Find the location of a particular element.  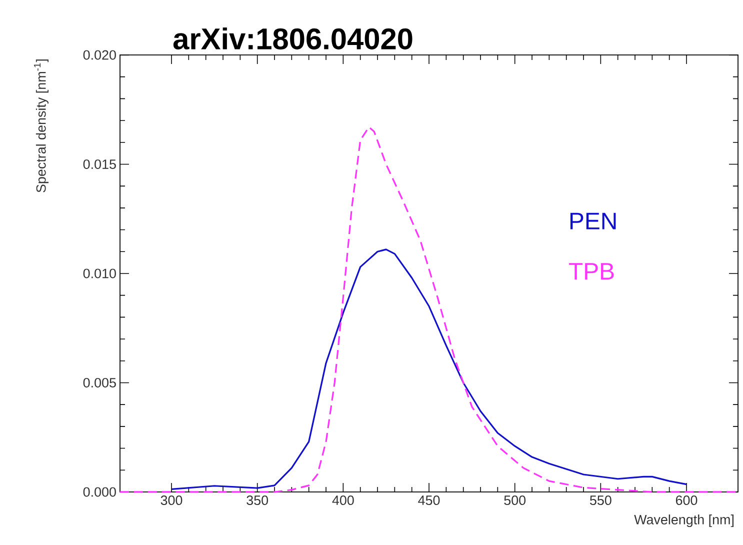

x-tick-label: 350 is located at coordinates (257, 501).